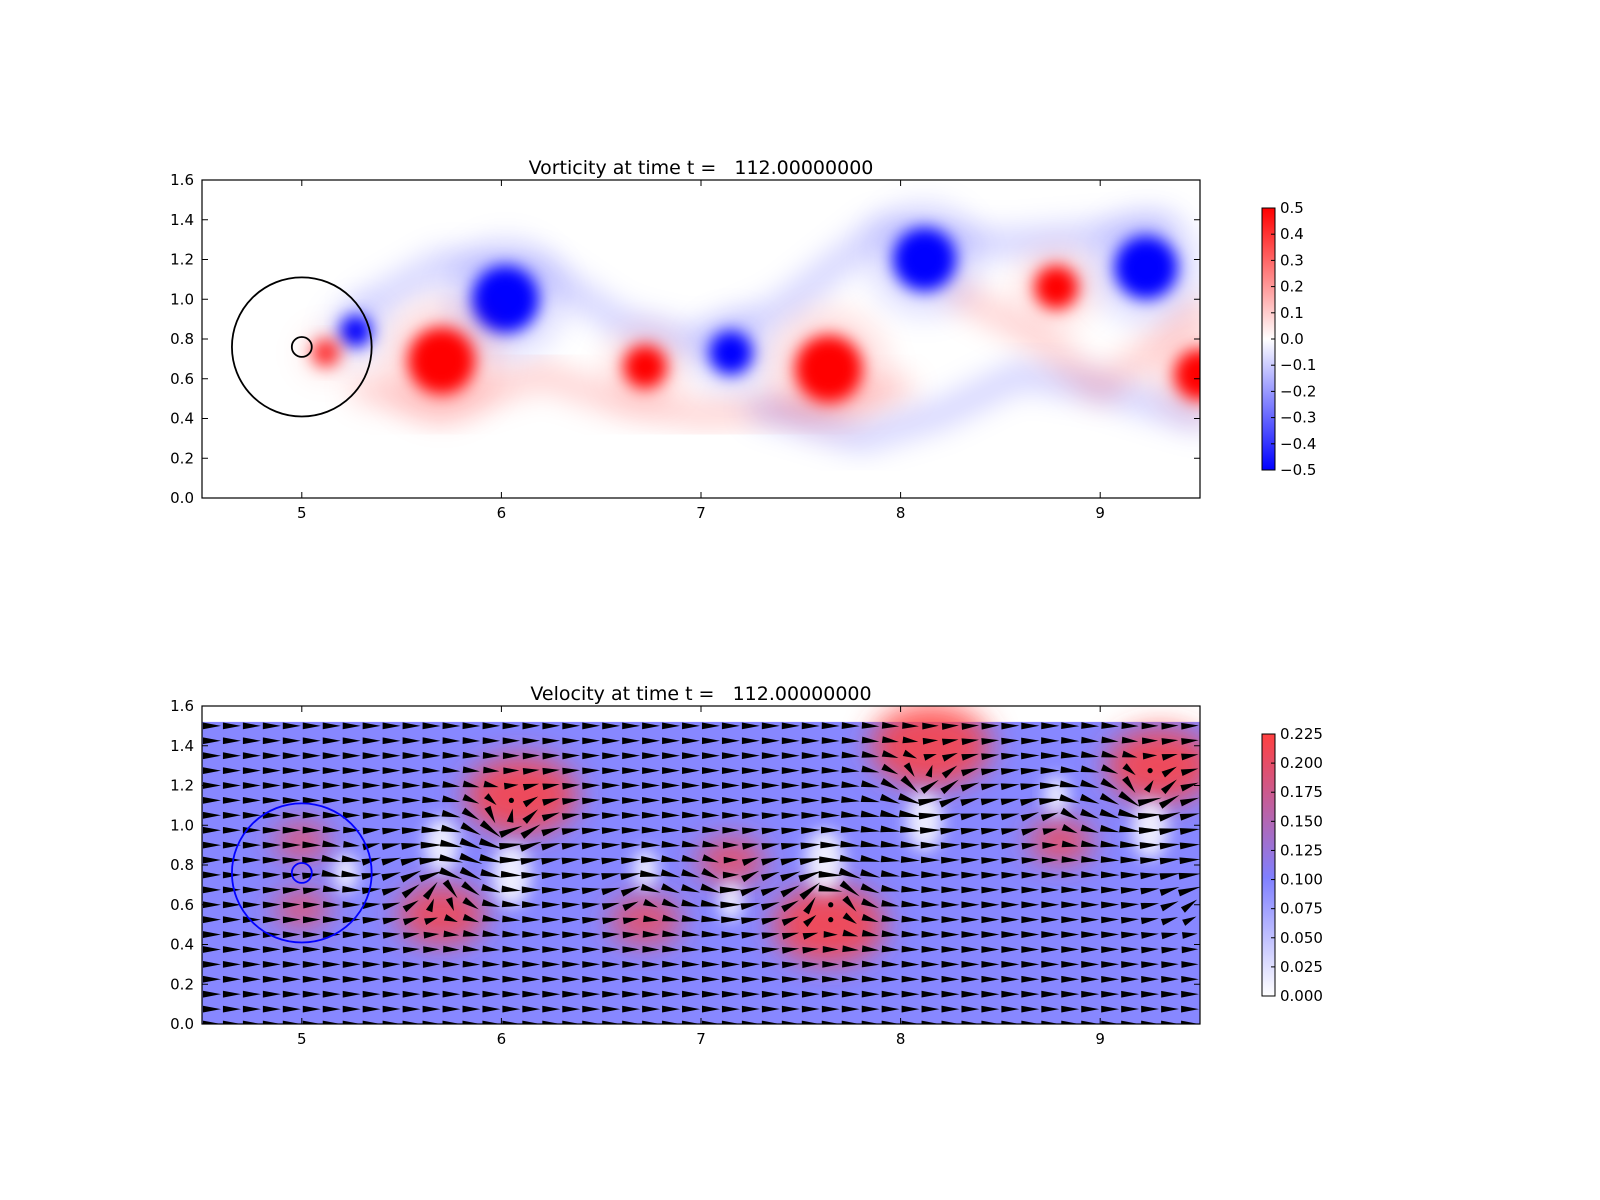 The width and height of the screenshot is (1600, 1200). I want to click on y-tick-label: 0.0, so click(182, 1024).